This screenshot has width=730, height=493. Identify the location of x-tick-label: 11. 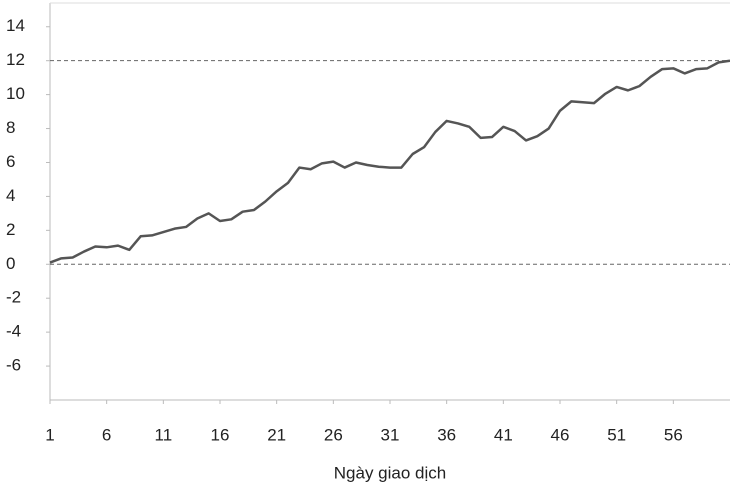
(164, 434).